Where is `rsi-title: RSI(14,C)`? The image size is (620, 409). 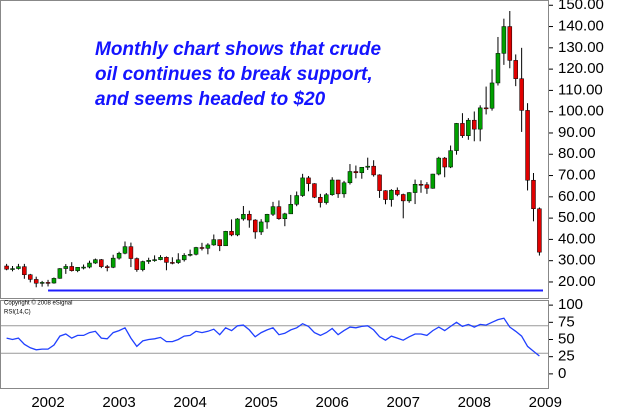 rsi-title: RSI(14,C) is located at coordinates (17, 313).